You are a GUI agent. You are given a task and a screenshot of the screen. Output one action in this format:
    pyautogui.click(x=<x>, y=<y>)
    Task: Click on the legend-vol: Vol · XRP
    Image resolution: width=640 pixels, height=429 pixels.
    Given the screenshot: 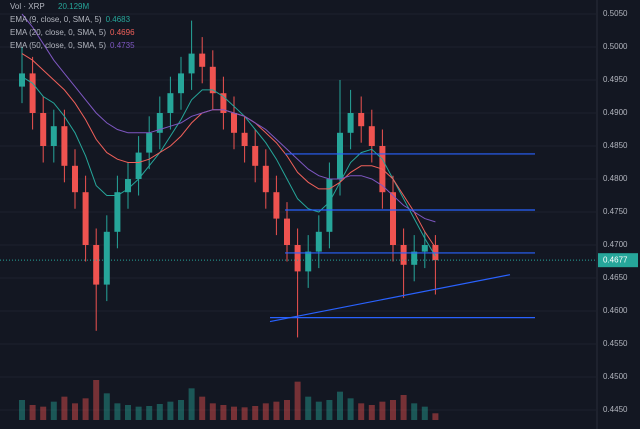 What is the action you would take?
    pyautogui.click(x=27, y=6)
    